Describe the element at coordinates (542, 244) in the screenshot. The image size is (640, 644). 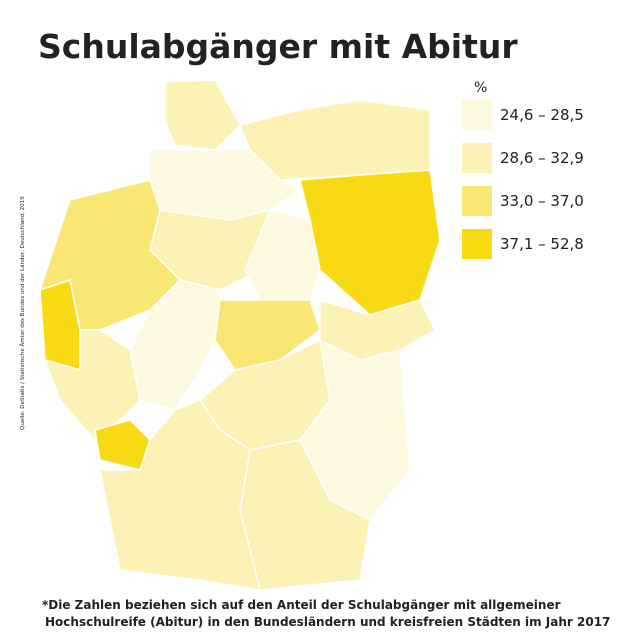
I see `legend-label: 37,1 – 52,8` at that location.